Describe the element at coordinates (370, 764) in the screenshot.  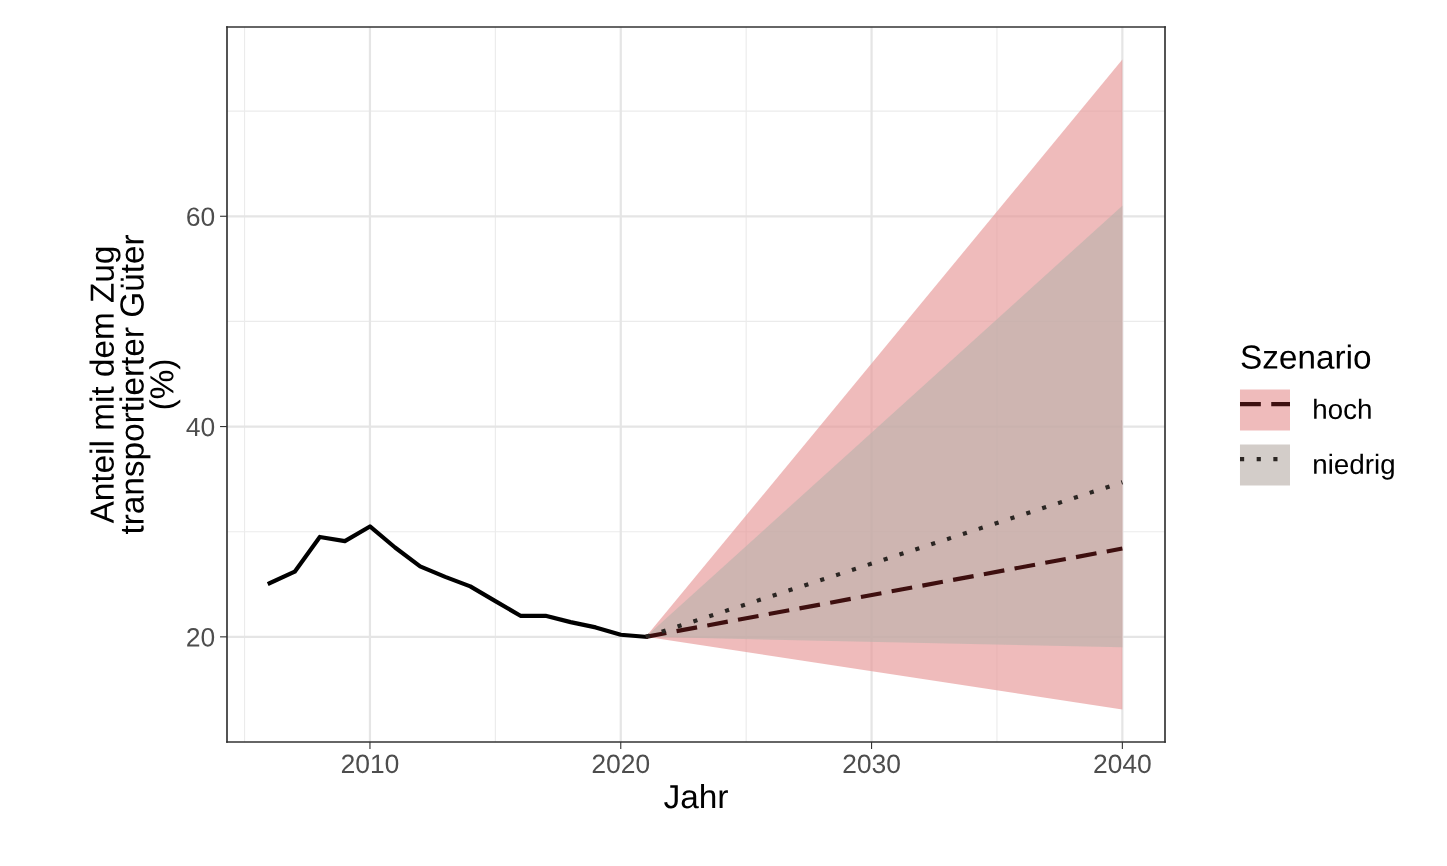
I see `x-tick-label: 2010` at that location.